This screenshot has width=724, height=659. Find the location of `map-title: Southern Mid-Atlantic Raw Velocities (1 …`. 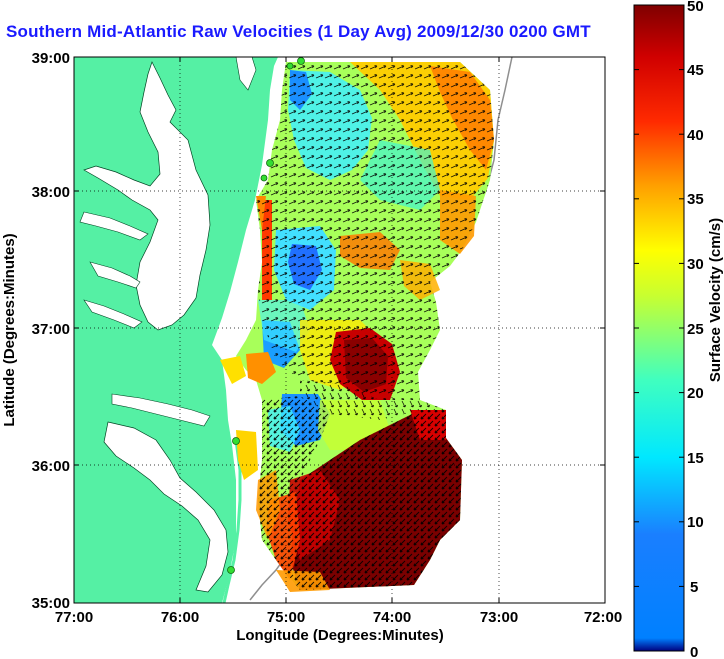

map-title: Southern Mid-Atlantic Raw Velocities (1 … is located at coordinates (298, 31).